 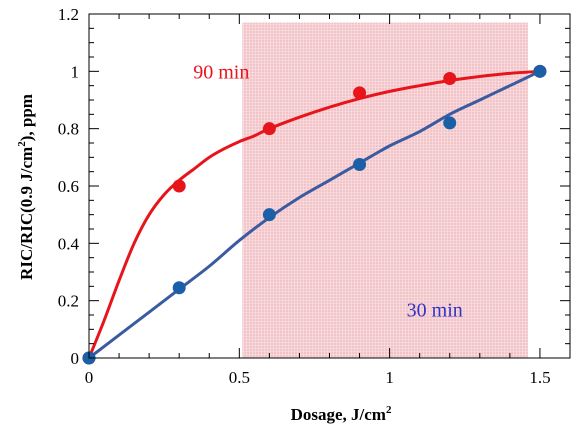 What do you see at coordinates (89, 377) in the screenshot?
I see `x-tick-label-0: 0` at bounding box center [89, 377].